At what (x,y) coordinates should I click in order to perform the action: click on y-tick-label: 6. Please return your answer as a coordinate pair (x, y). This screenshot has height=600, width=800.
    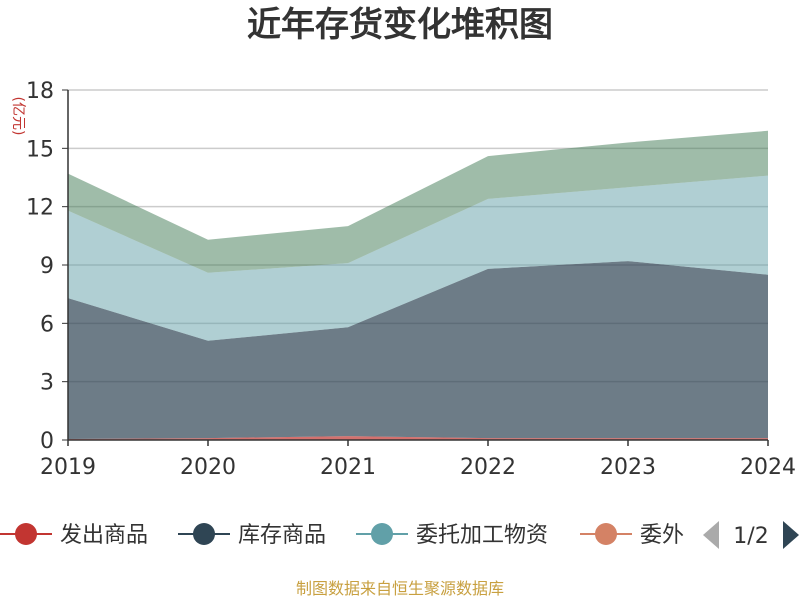
    Looking at the image, I should click on (47, 324).